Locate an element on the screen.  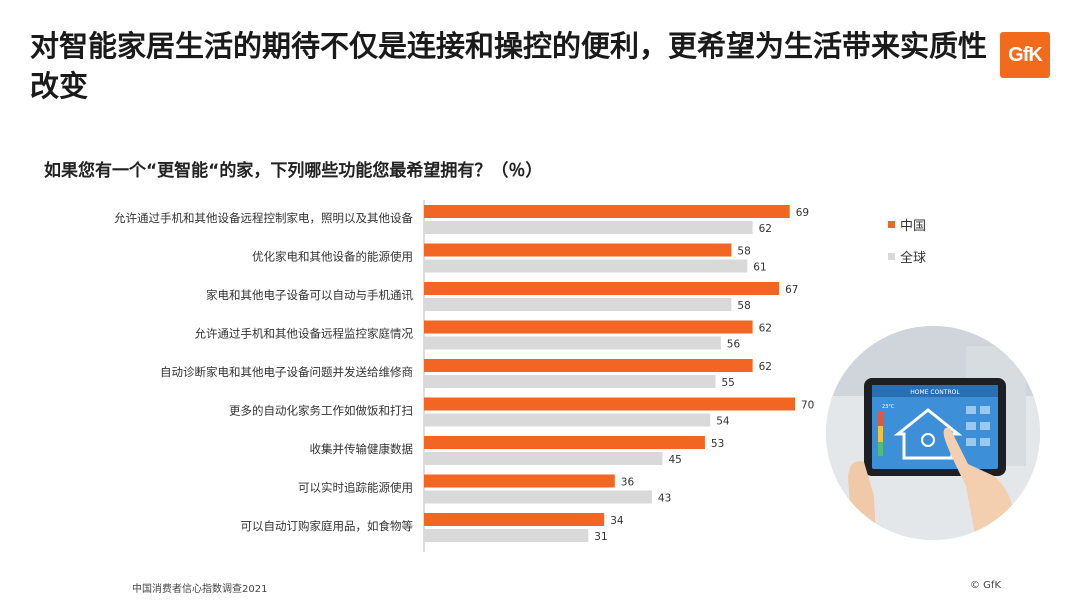
data-label-global: 43 is located at coordinates (664, 499).